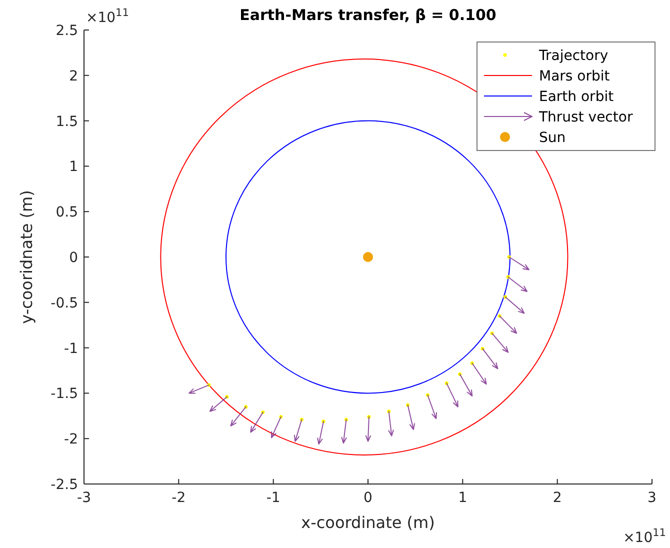  What do you see at coordinates (84, 498) in the screenshot?
I see `x-tick-label: -3` at bounding box center [84, 498].